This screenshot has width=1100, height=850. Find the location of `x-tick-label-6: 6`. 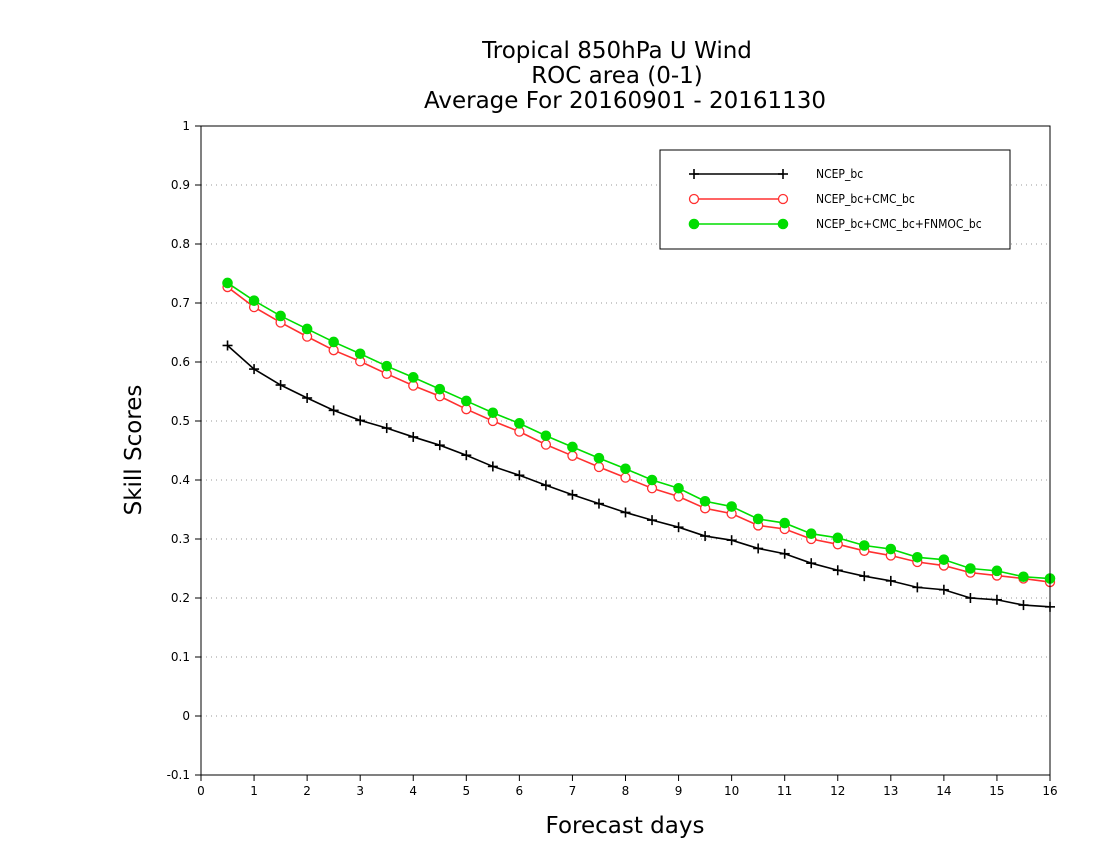

x-tick-label-6: 6 is located at coordinates (520, 791).